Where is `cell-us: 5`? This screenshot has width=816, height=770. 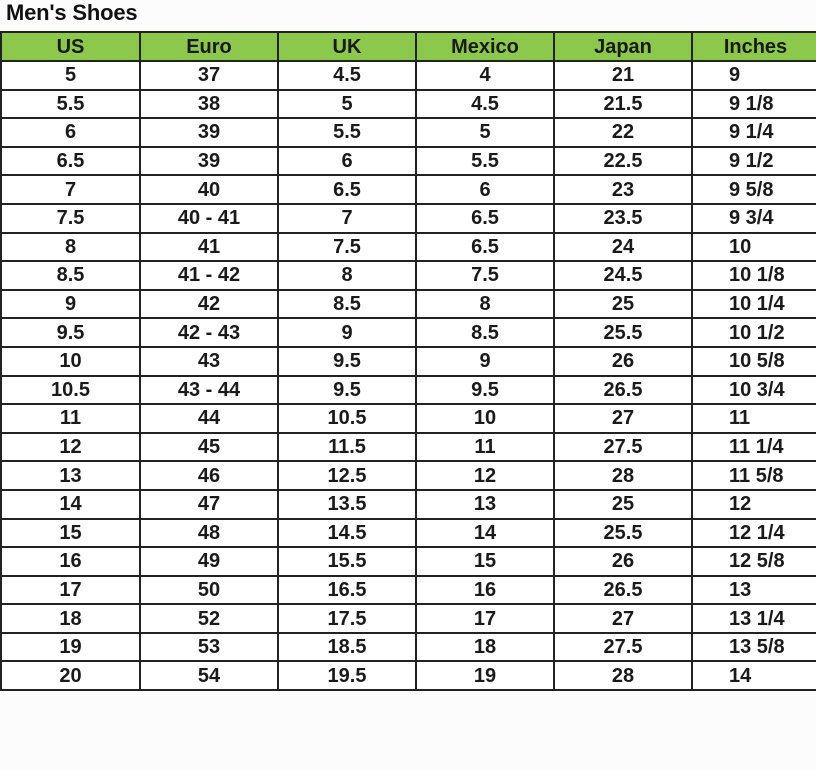
cell-us: 5 is located at coordinates (70, 75).